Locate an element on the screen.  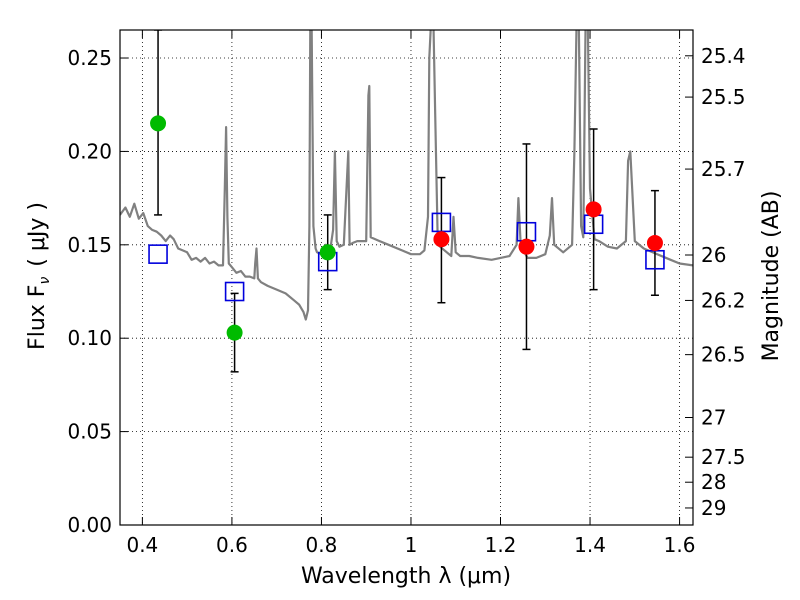
y-axis-label: Flux Fν ( μJy ) is located at coordinates (39, 276).